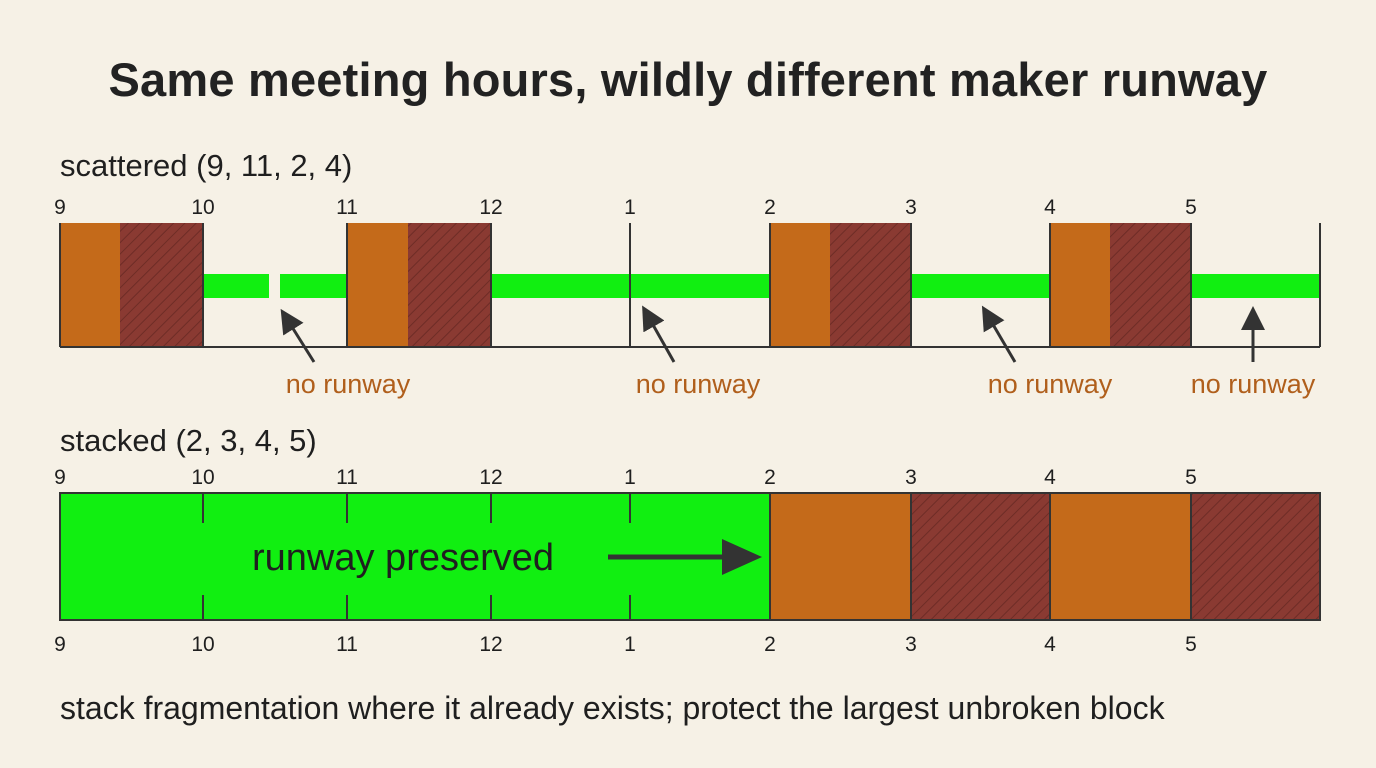 This screenshot has height=768, width=1376. I want to click on runway-arrow-head, so click(742, 557).